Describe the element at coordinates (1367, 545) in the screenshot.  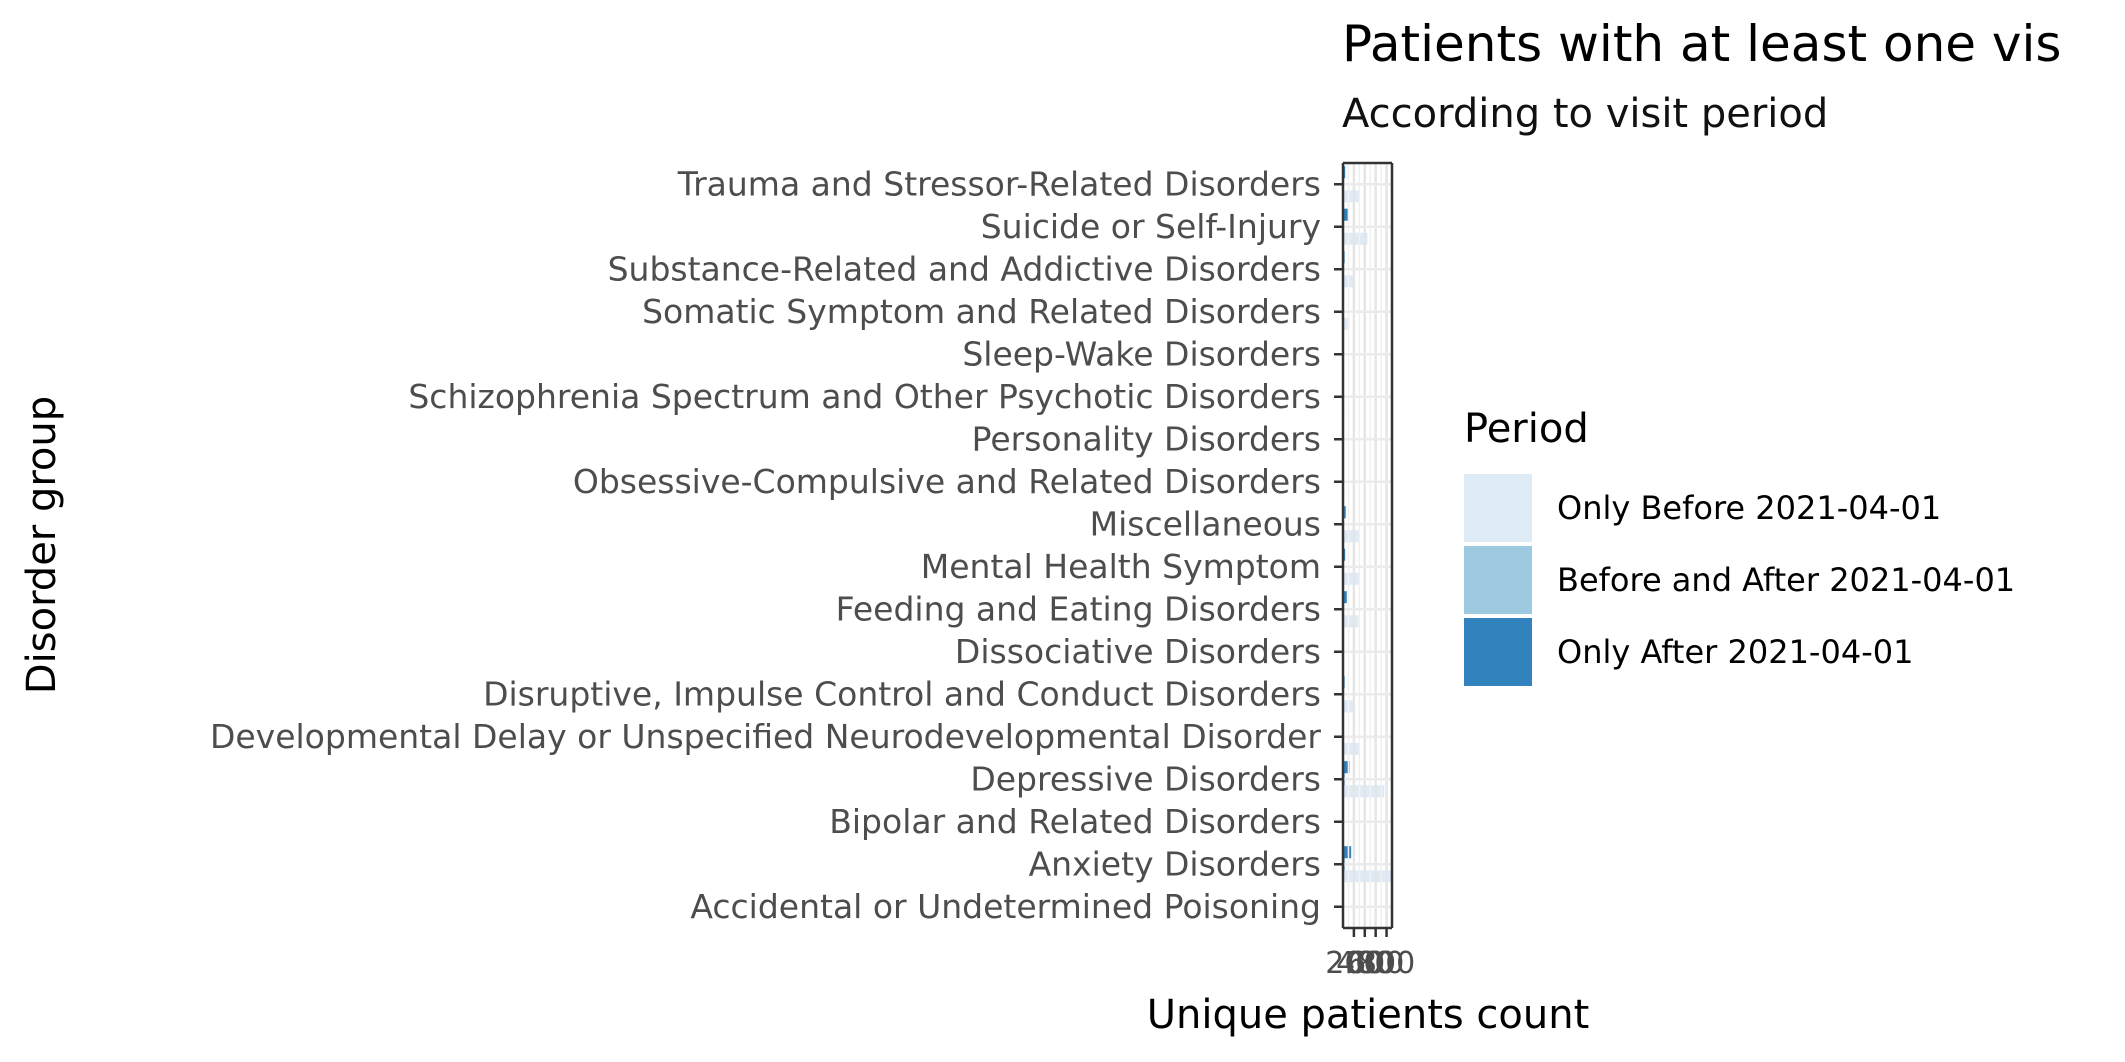
I see `bar-layer` at that location.